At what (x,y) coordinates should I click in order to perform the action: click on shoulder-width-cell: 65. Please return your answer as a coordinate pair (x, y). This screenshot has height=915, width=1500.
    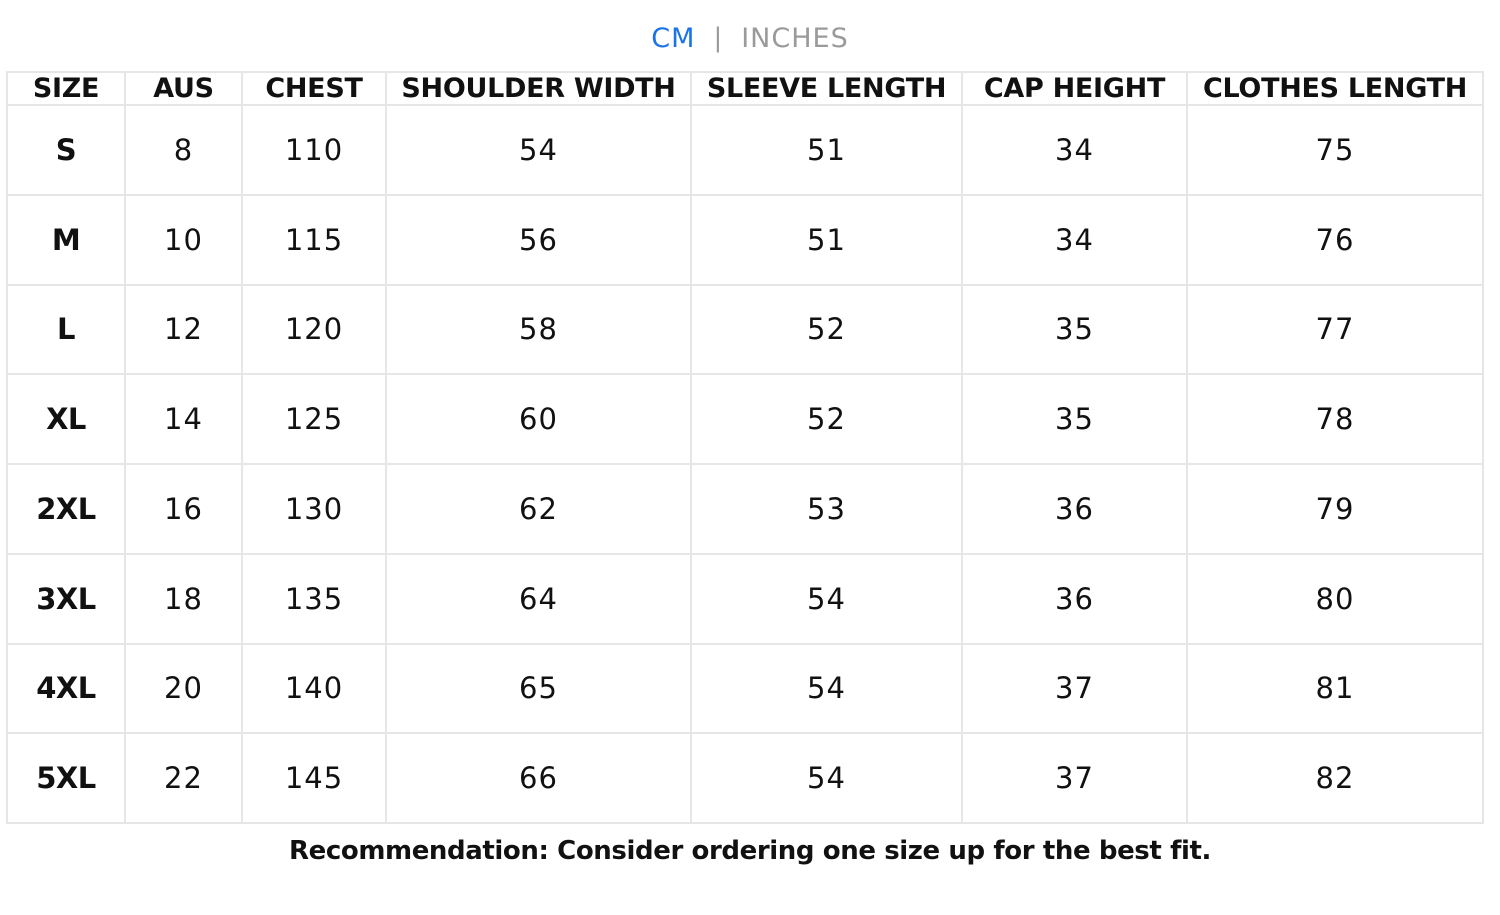
    Looking at the image, I should click on (538, 688).